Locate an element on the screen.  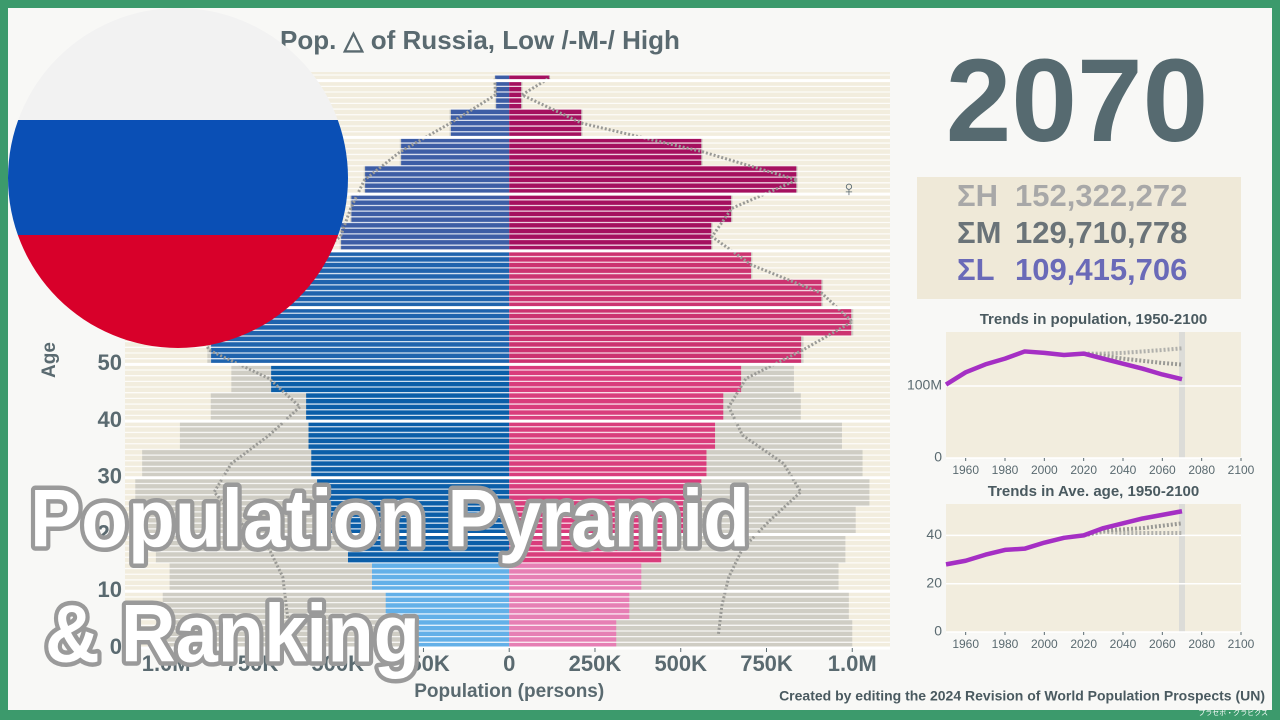
chart-title: Pop. △ of Russia, Low /-M-/ High is located at coordinates (480, 40).